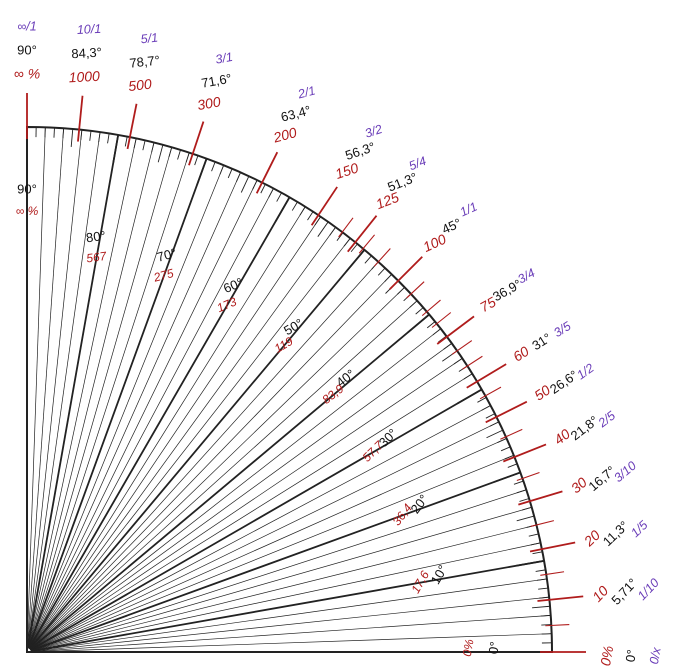 This screenshot has height=666, width=680. What do you see at coordinates (402, 181) in the screenshot?
I see `outer-deg-6: 51,3°` at bounding box center [402, 181].